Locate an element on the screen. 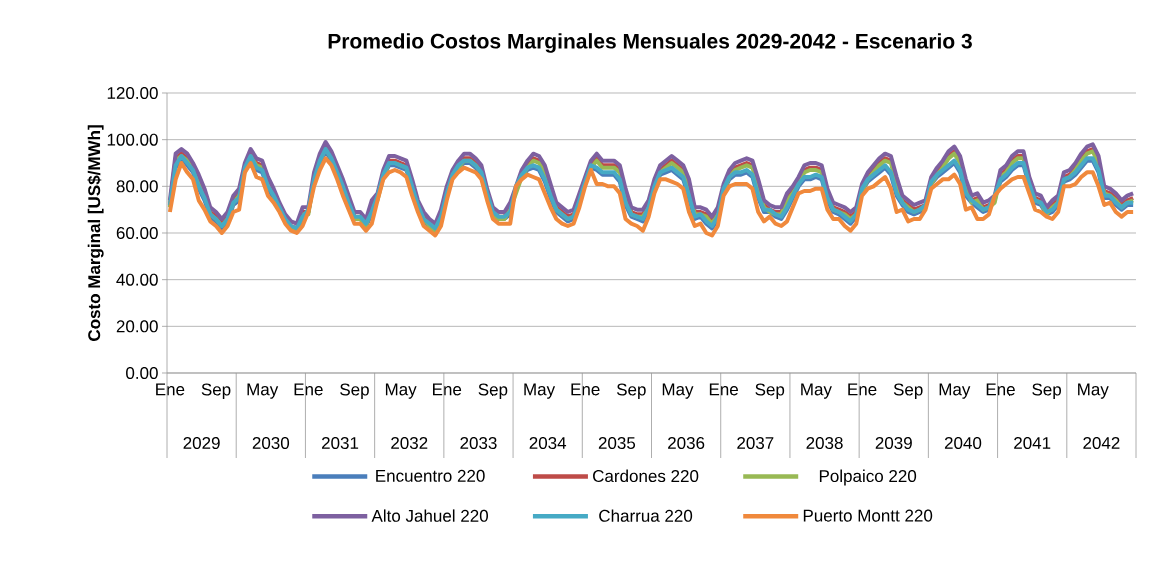  y-axis-title: Costo Marginal [US$/MWh] is located at coordinates (95, 233).